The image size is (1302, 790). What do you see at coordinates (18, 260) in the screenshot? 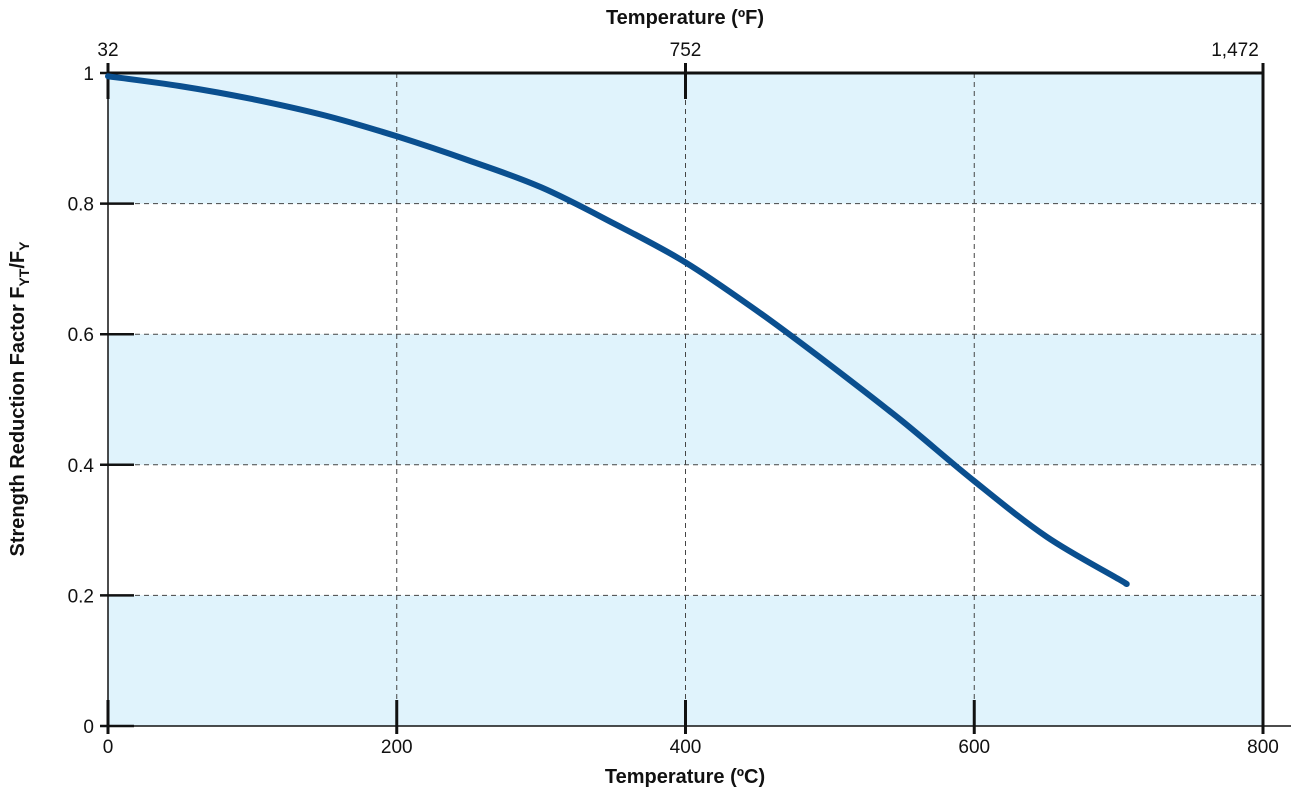
I see `y-axis-title-mid: /F` at bounding box center [18, 260].